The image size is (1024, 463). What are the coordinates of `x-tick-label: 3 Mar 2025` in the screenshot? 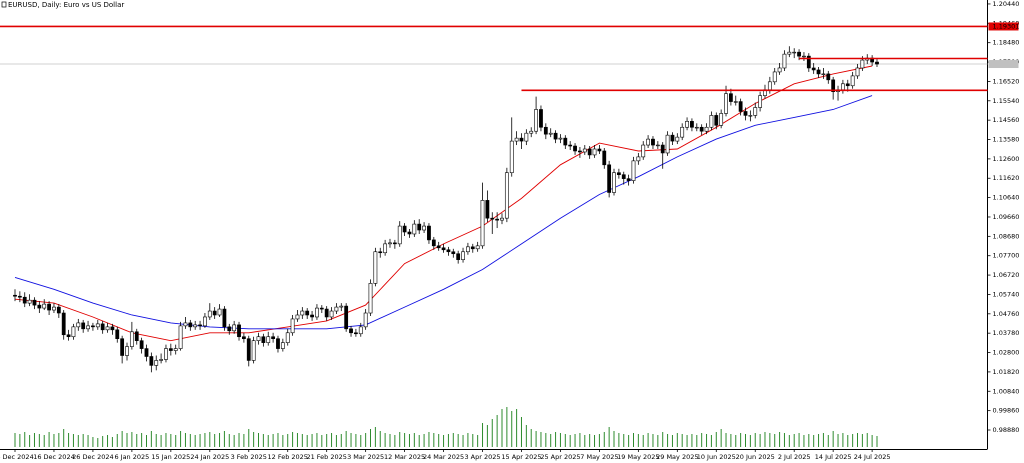 It's located at (365, 457).